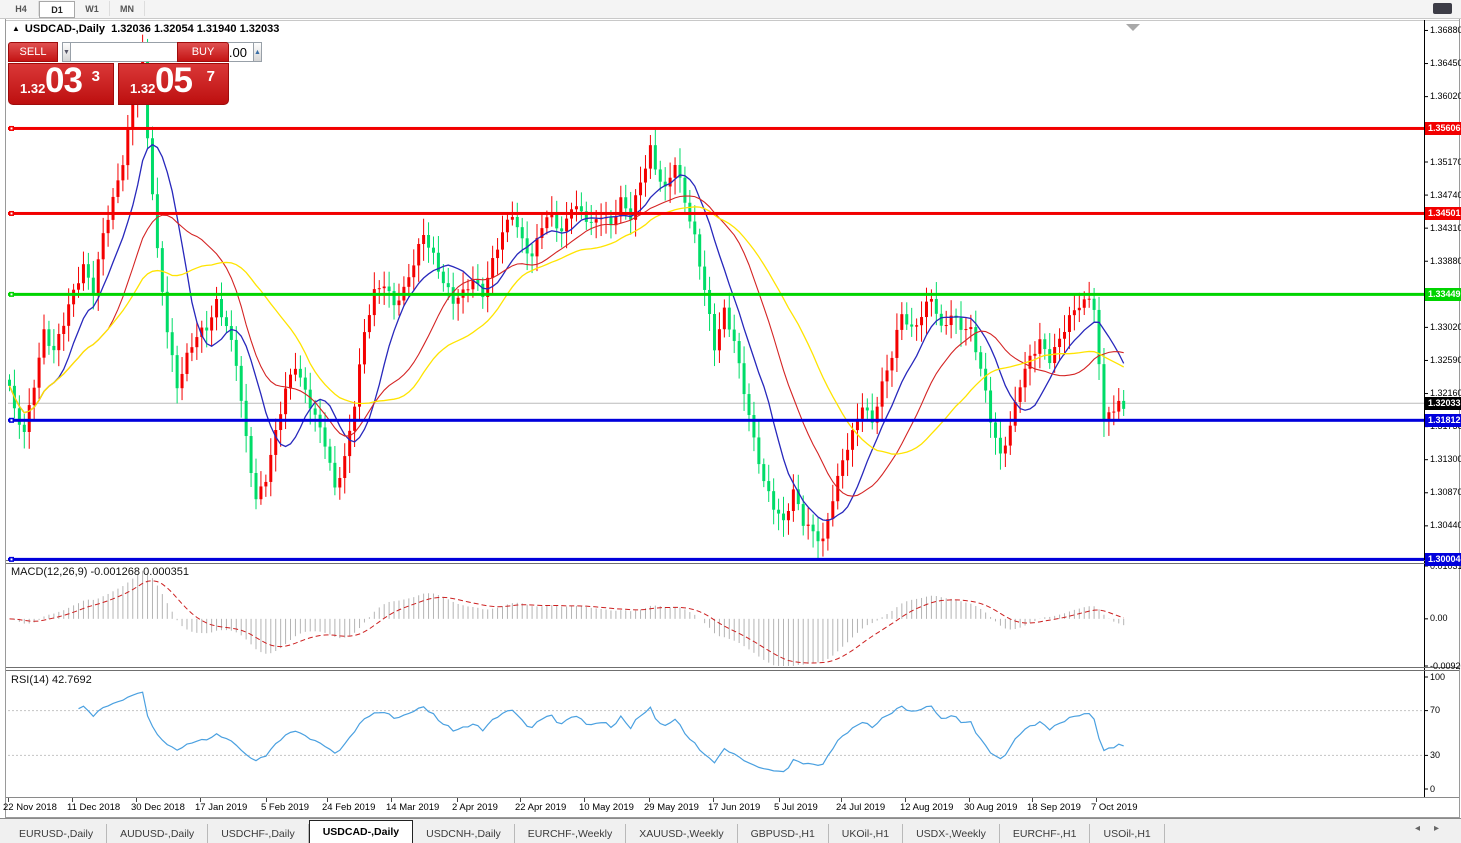  I want to click on rsi-axis-label: 30, so click(1435, 755).